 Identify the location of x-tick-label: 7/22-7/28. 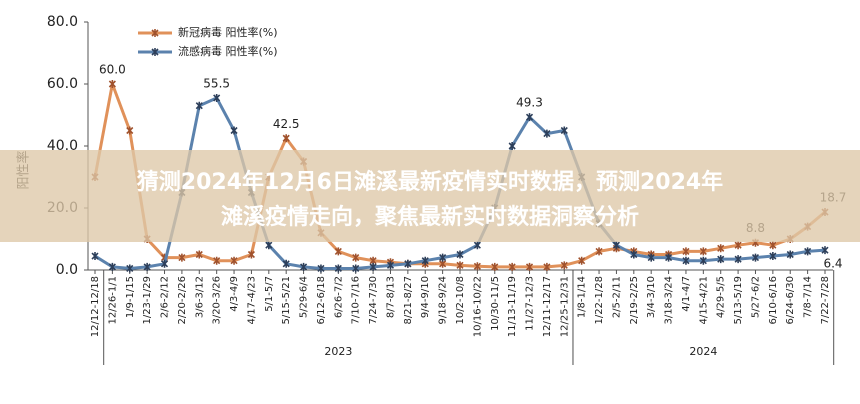
(825, 300).